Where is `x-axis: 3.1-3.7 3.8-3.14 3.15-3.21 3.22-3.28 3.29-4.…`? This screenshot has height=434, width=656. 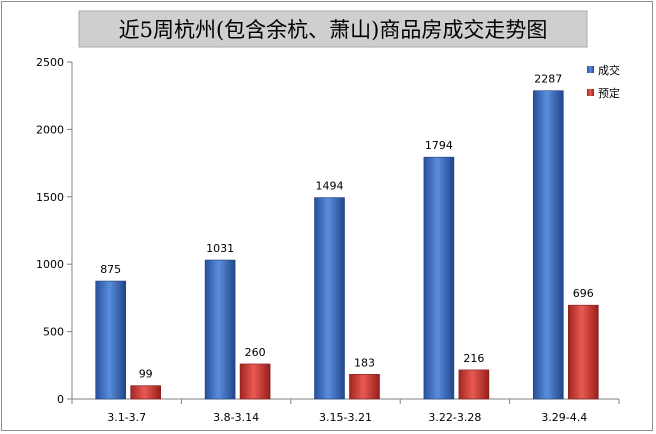 x-axis: 3.1-3.7 3.8-3.14 3.15-3.21 3.22-3.28 3.29-4.… is located at coordinates (345, 411).